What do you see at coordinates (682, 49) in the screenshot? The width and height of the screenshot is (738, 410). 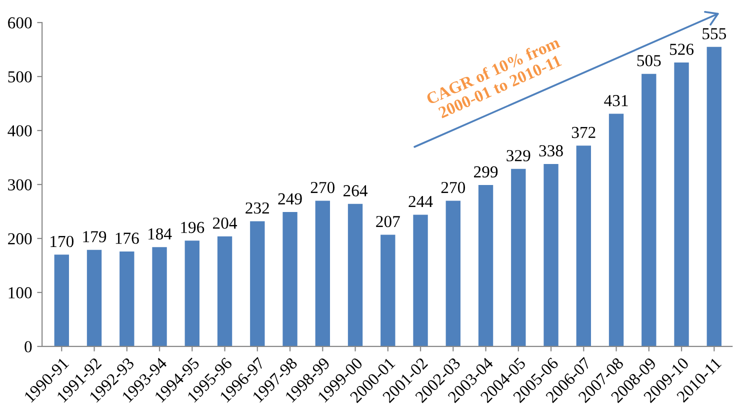 I see `data-label: 526` at bounding box center [682, 49].